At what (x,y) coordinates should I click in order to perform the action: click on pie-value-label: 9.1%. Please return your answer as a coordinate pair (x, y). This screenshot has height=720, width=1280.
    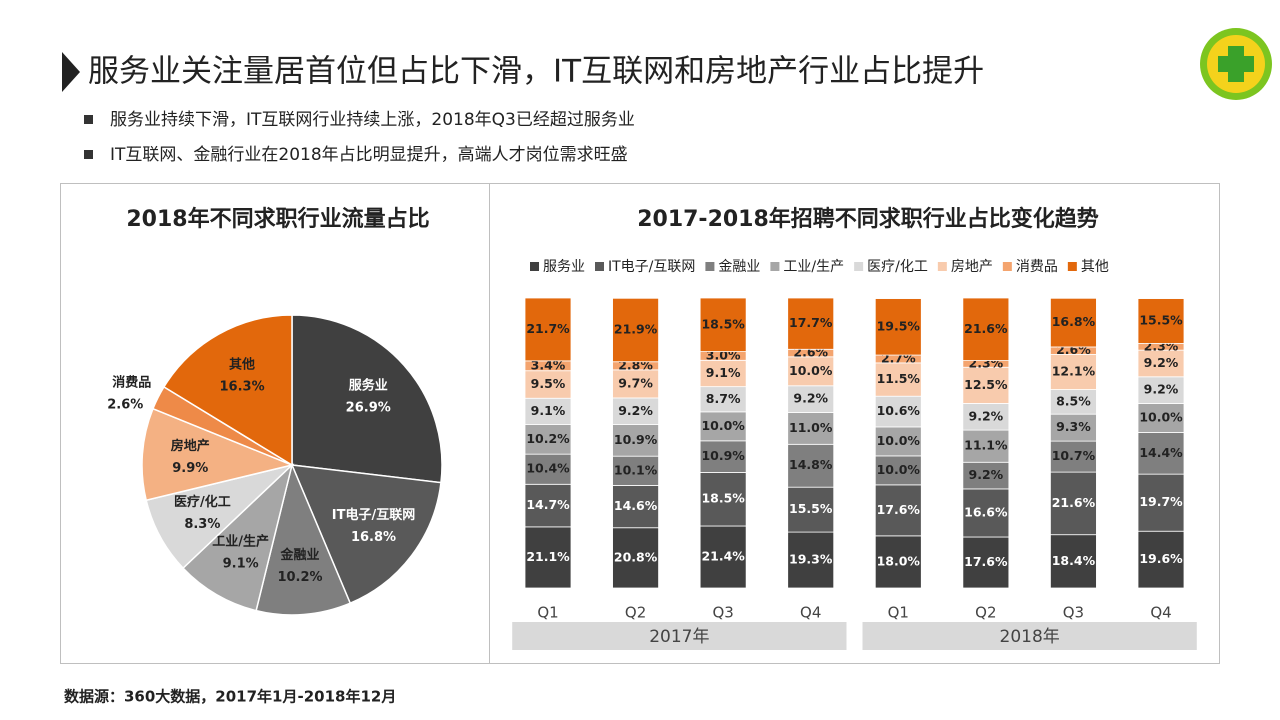
    Looking at the image, I should click on (241, 564).